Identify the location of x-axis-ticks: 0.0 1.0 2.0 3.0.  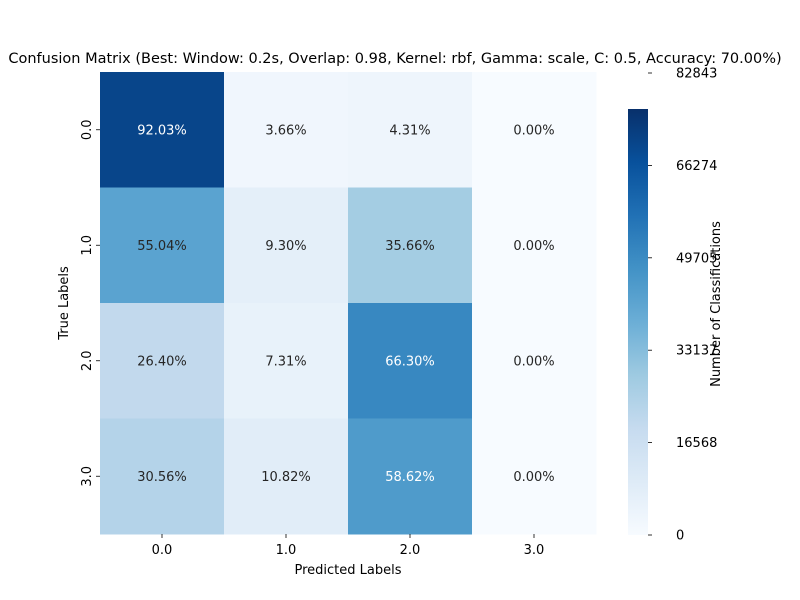
(348, 546).